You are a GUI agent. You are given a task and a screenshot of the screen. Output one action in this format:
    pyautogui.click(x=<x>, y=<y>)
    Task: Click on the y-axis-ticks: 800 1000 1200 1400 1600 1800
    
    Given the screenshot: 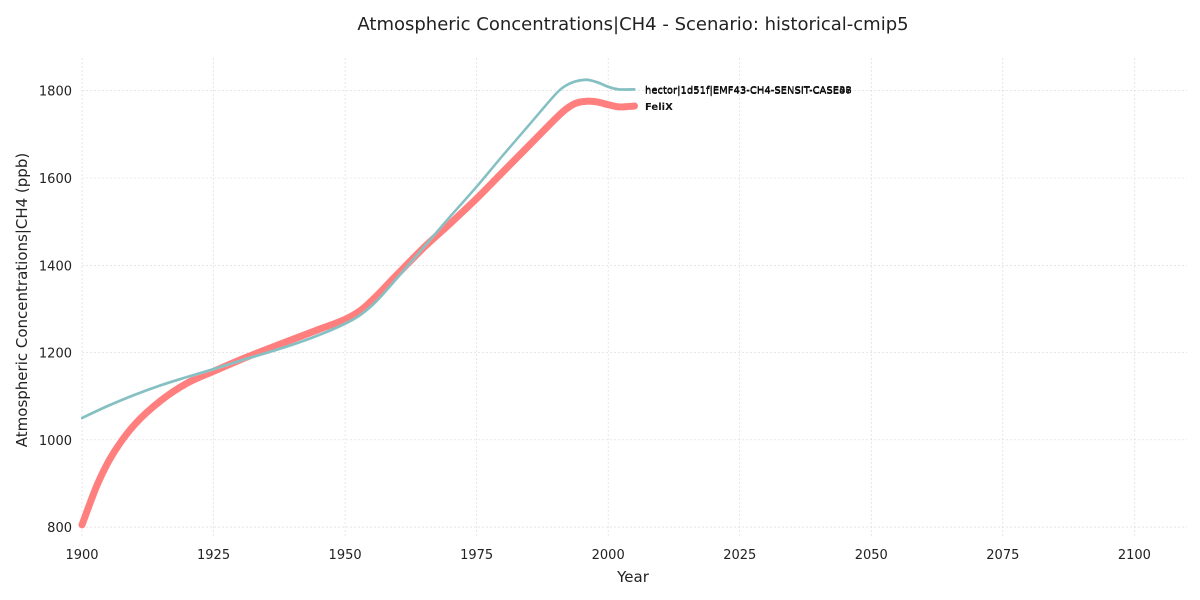 What is the action you would take?
    pyautogui.click(x=55, y=310)
    